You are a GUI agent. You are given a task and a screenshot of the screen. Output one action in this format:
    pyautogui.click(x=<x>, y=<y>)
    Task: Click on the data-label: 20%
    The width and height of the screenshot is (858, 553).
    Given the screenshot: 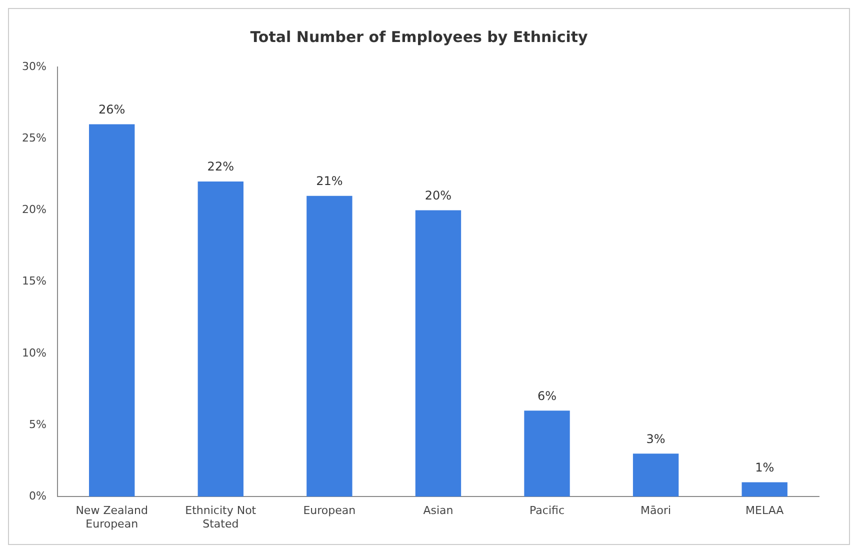 What is the action you would take?
    pyautogui.click(x=438, y=195)
    